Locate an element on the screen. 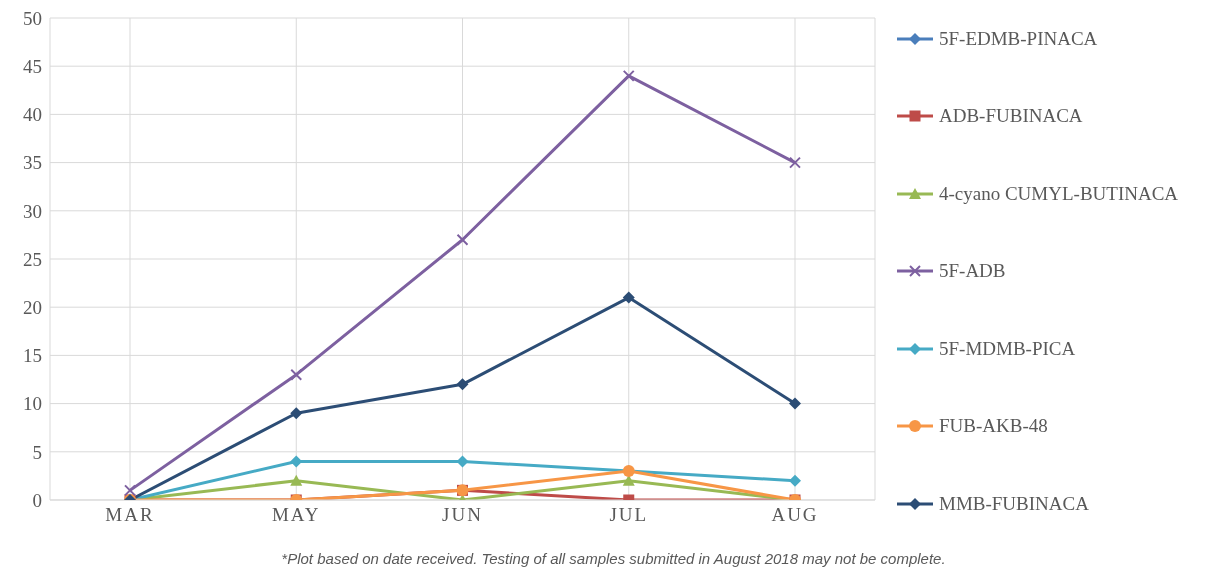  text: *Plot based on date received. Testing of all samples submitted in August 2018 may not be complete. is located at coordinates (613, 558).